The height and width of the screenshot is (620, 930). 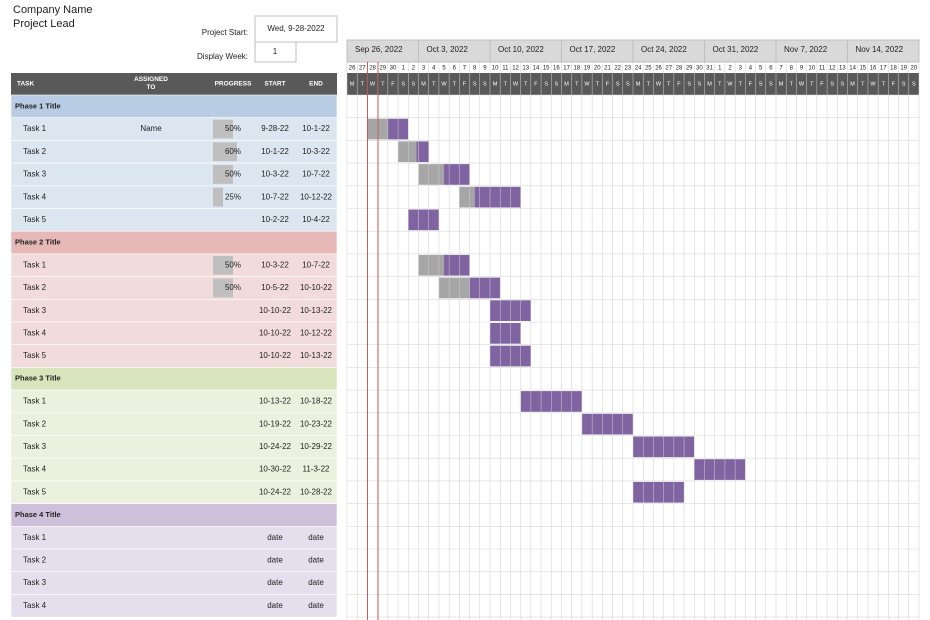 I want to click on day-number: 25, so click(x=648, y=69).